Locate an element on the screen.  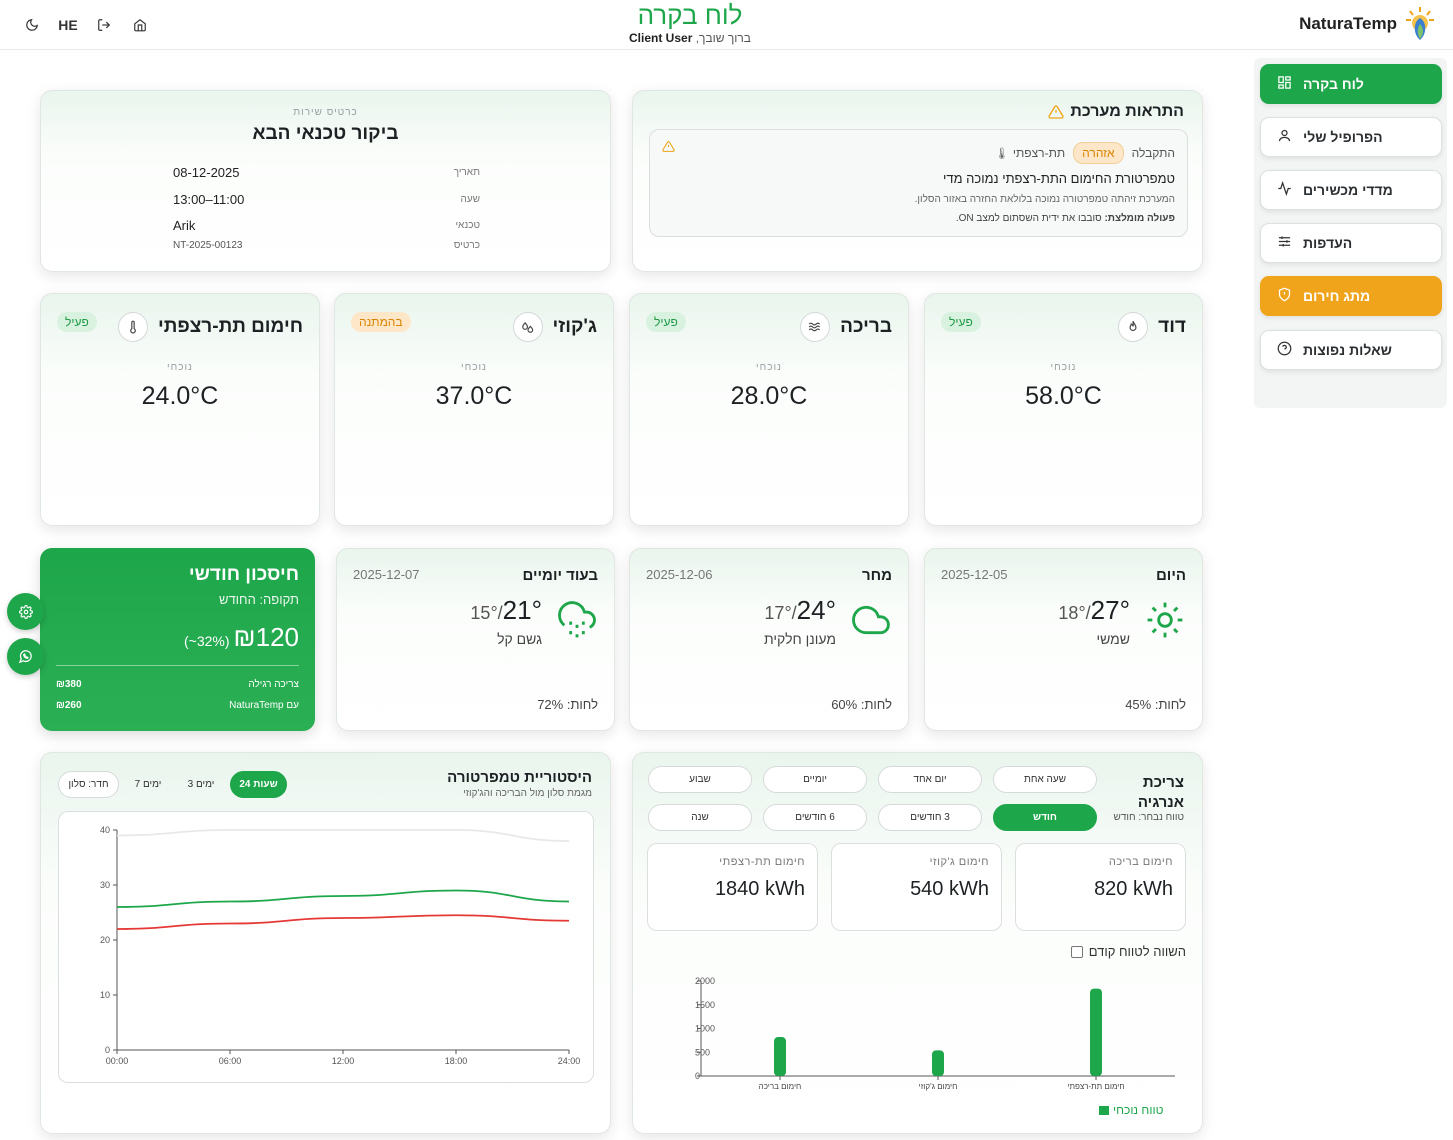
energy-title: צריכת אנרגיה is located at coordinates (1160, 792).